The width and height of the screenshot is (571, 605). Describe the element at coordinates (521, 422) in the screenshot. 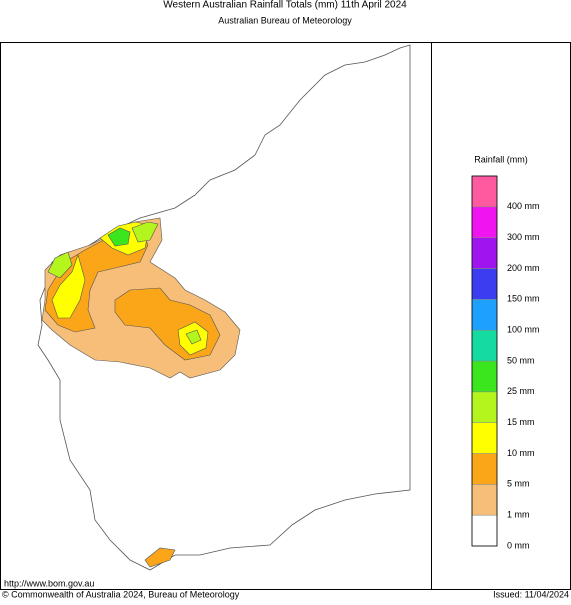

I see `legend-label: 15 mm` at that location.